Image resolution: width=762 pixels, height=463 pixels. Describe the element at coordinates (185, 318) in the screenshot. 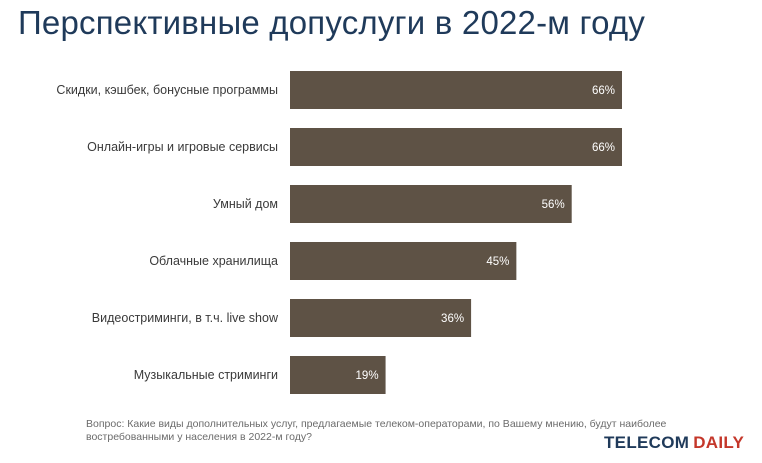

I see `category-label-5: Видеостриминги, в т.ч. live show` at that location.